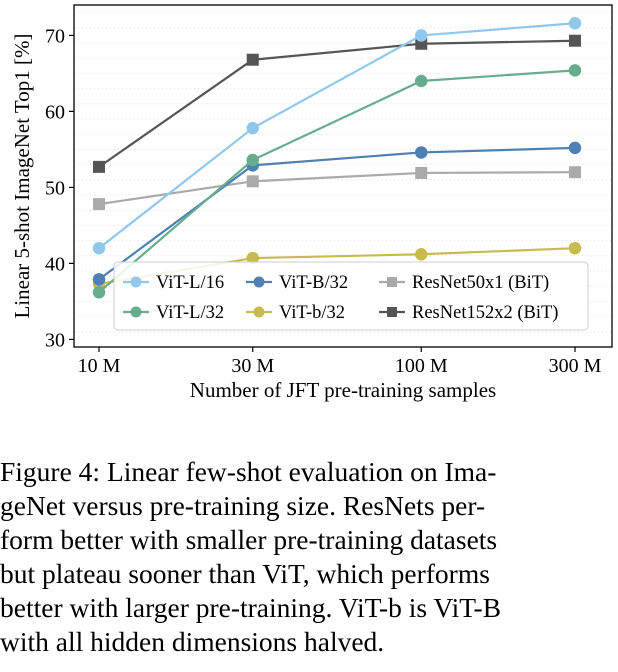 This screenshot has height=672, width=618. I want to click on legend-item: ViT-L/16, so click(173, 283).